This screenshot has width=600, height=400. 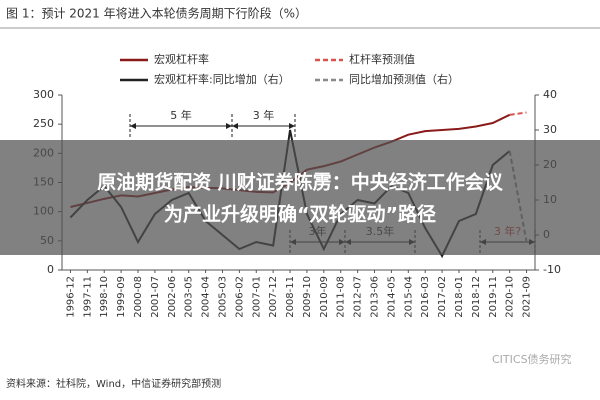 What do you see at coordinates (382, 59) in the screenshot?
I see `legend-label: 杠杆率预测值` at bounding box center [382, 59].